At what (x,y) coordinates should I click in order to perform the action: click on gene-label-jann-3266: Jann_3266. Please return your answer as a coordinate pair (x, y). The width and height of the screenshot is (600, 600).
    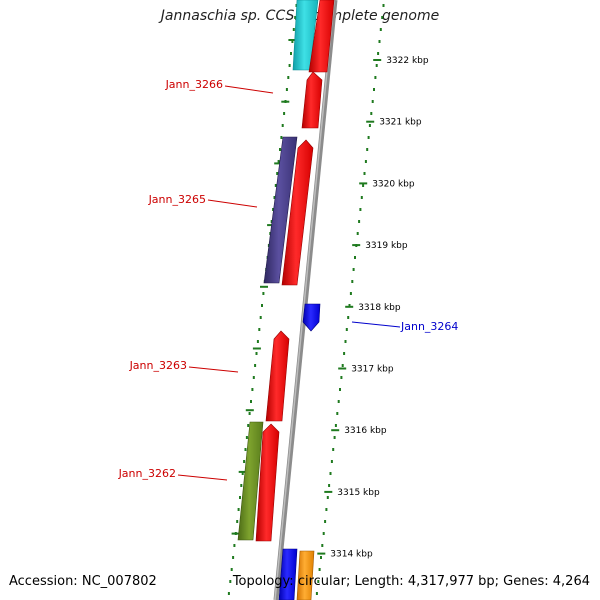
    Looking at the image, I should click on (194, 84).